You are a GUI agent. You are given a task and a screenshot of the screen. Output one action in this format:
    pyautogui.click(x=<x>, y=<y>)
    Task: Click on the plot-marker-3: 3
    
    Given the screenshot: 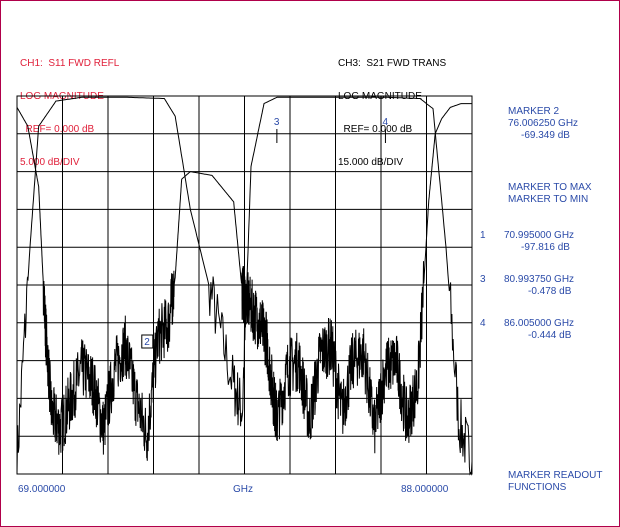 What is the action you would take?
    pyautogui.click(x=277, y=130)
    